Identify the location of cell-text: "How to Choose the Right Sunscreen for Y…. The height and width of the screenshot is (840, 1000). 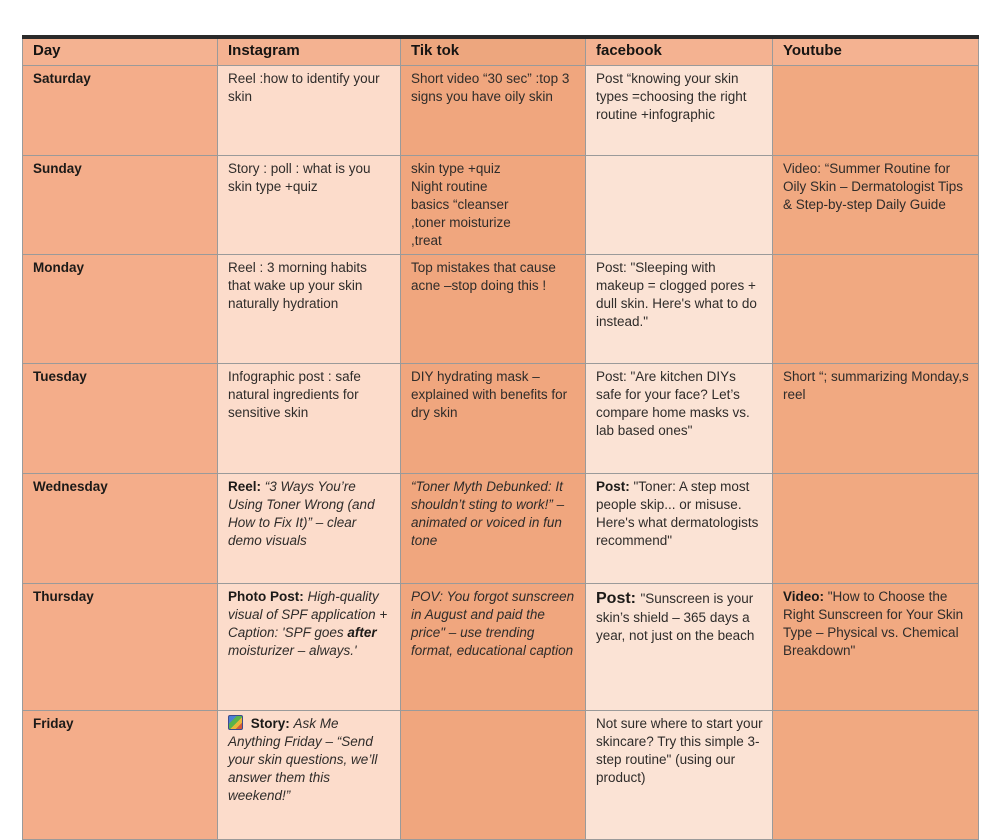
(873, 623).